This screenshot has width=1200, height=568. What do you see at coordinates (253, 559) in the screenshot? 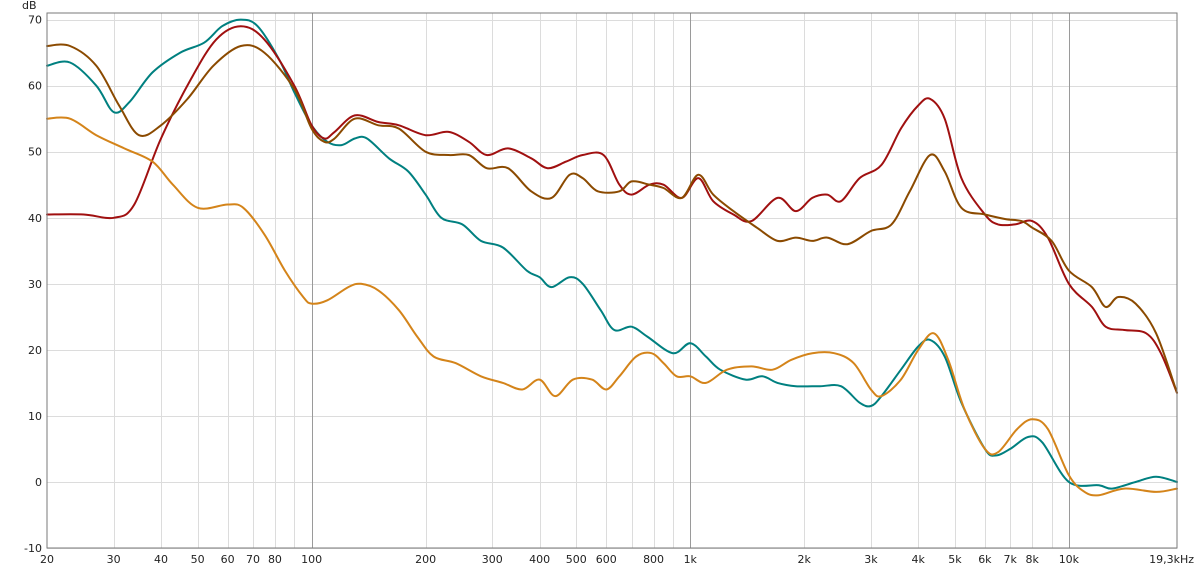
I see `x-tick-label: 70` at bounding box center [253, 559].